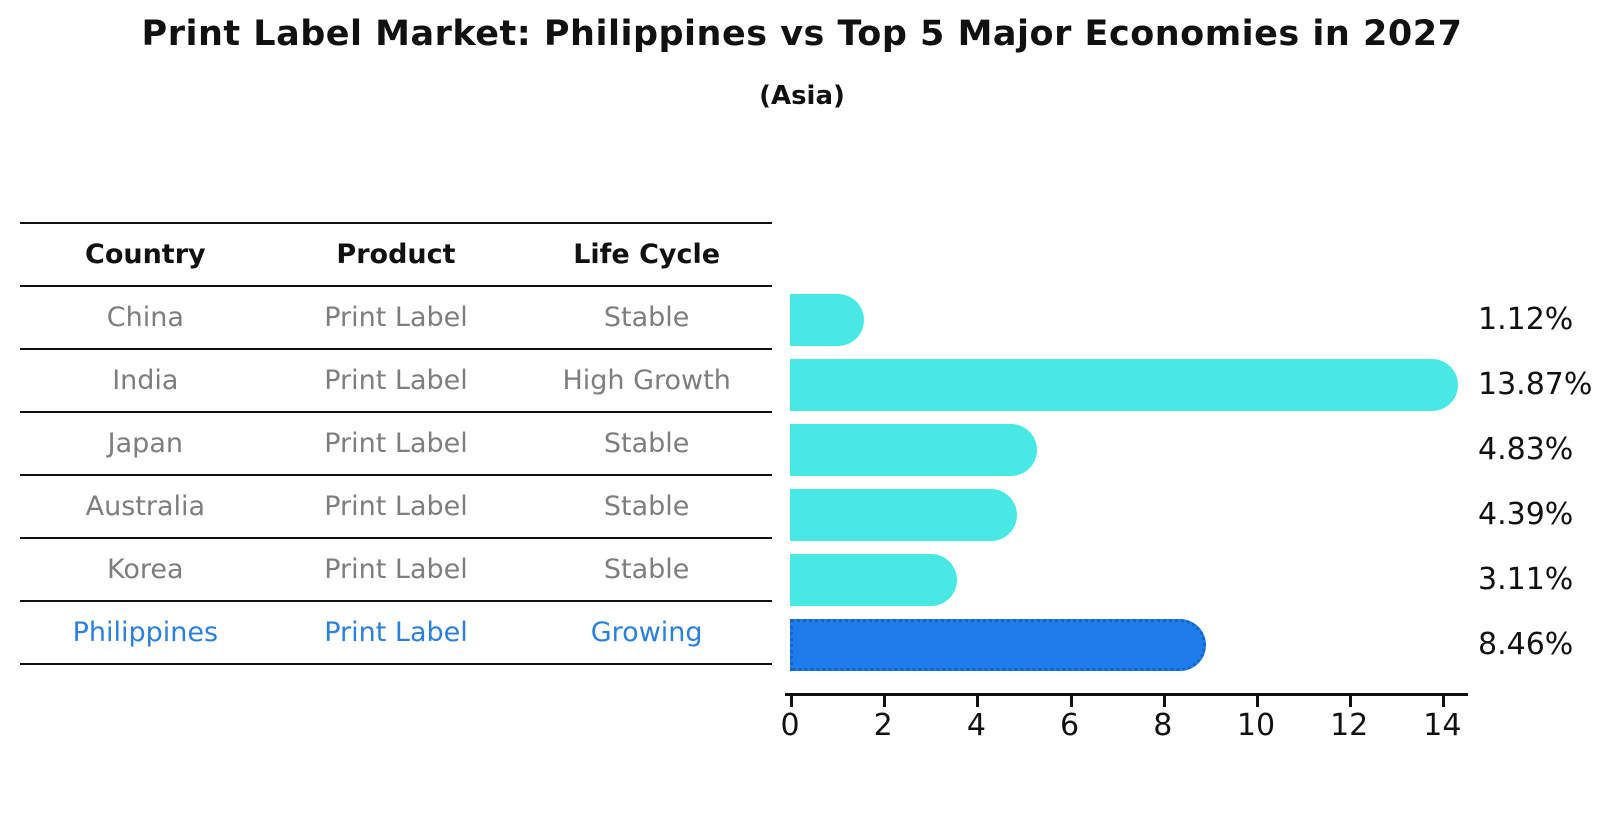  Describe the element at coordinates (1256, 725) in the screenshot. I see `x-axis-tick-label: 10` at that location.